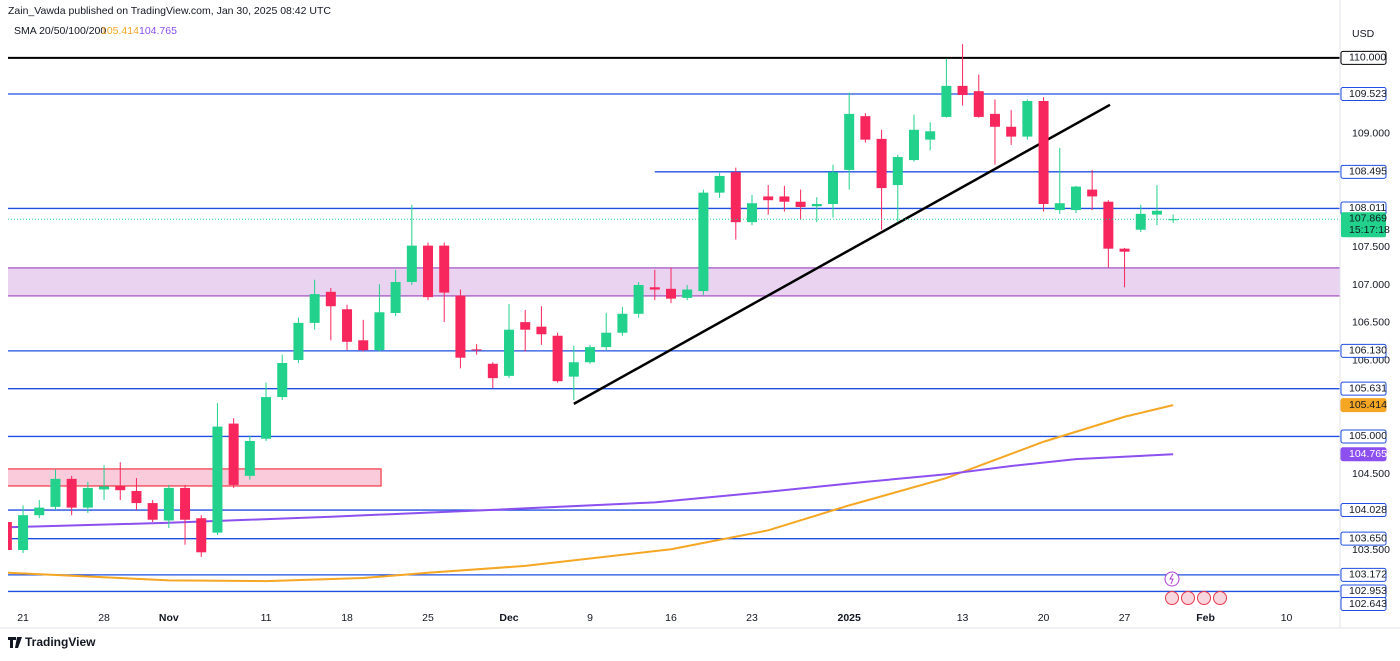 The width and height of the screenshot is (1400, 661). I want to click on brand: TradingView, so click(60, 642).